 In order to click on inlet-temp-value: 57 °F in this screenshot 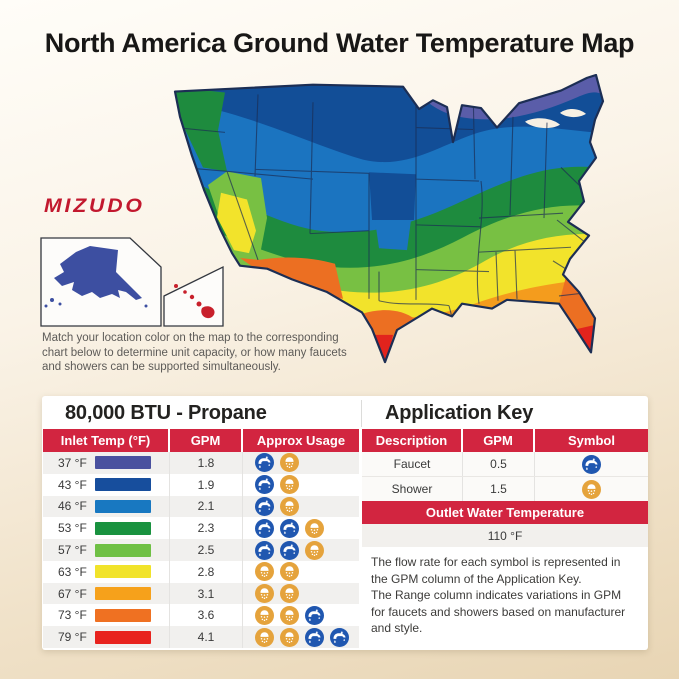, I will do `click(72, 550)`.